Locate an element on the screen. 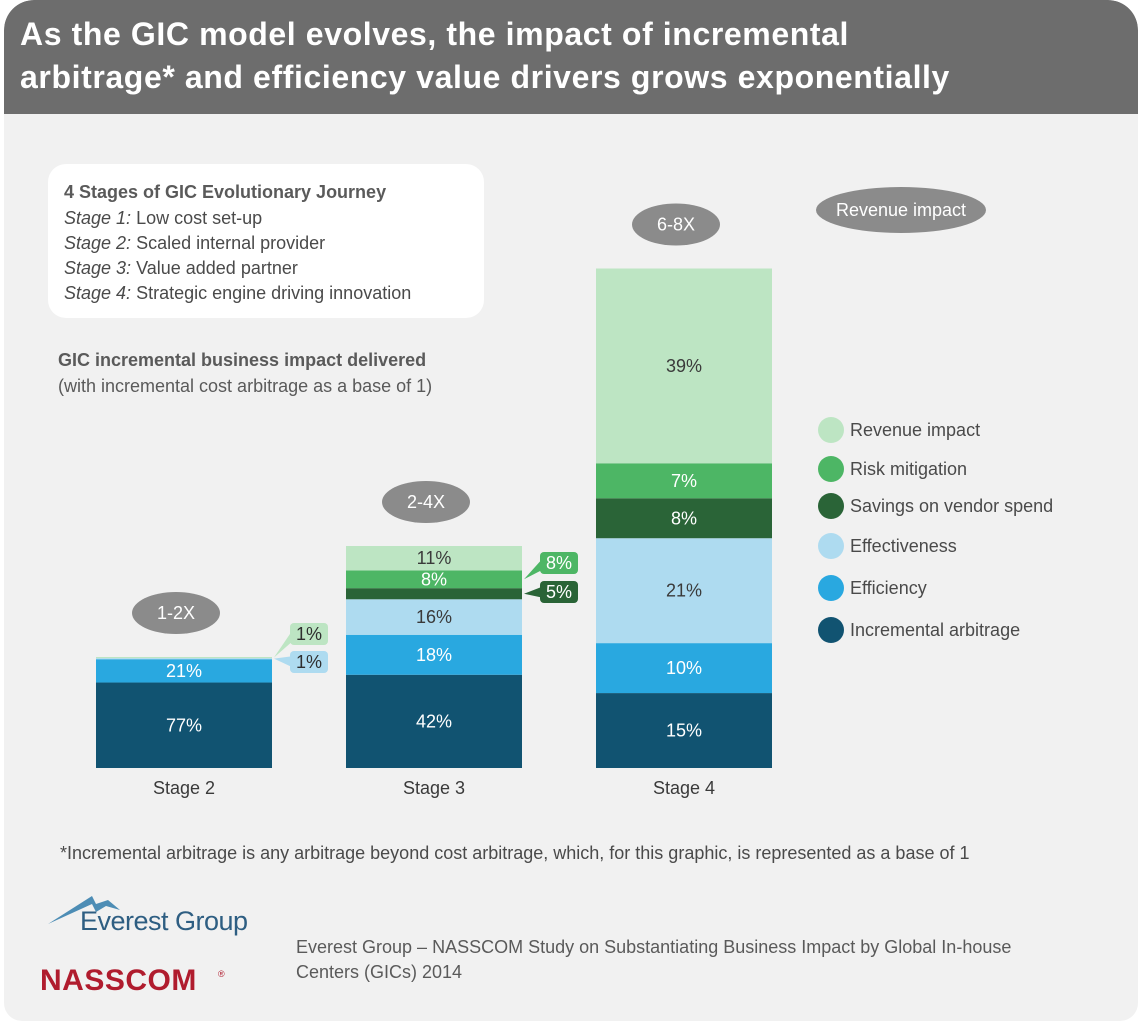  bar-2-revenue is located at coordinates (184, 658).